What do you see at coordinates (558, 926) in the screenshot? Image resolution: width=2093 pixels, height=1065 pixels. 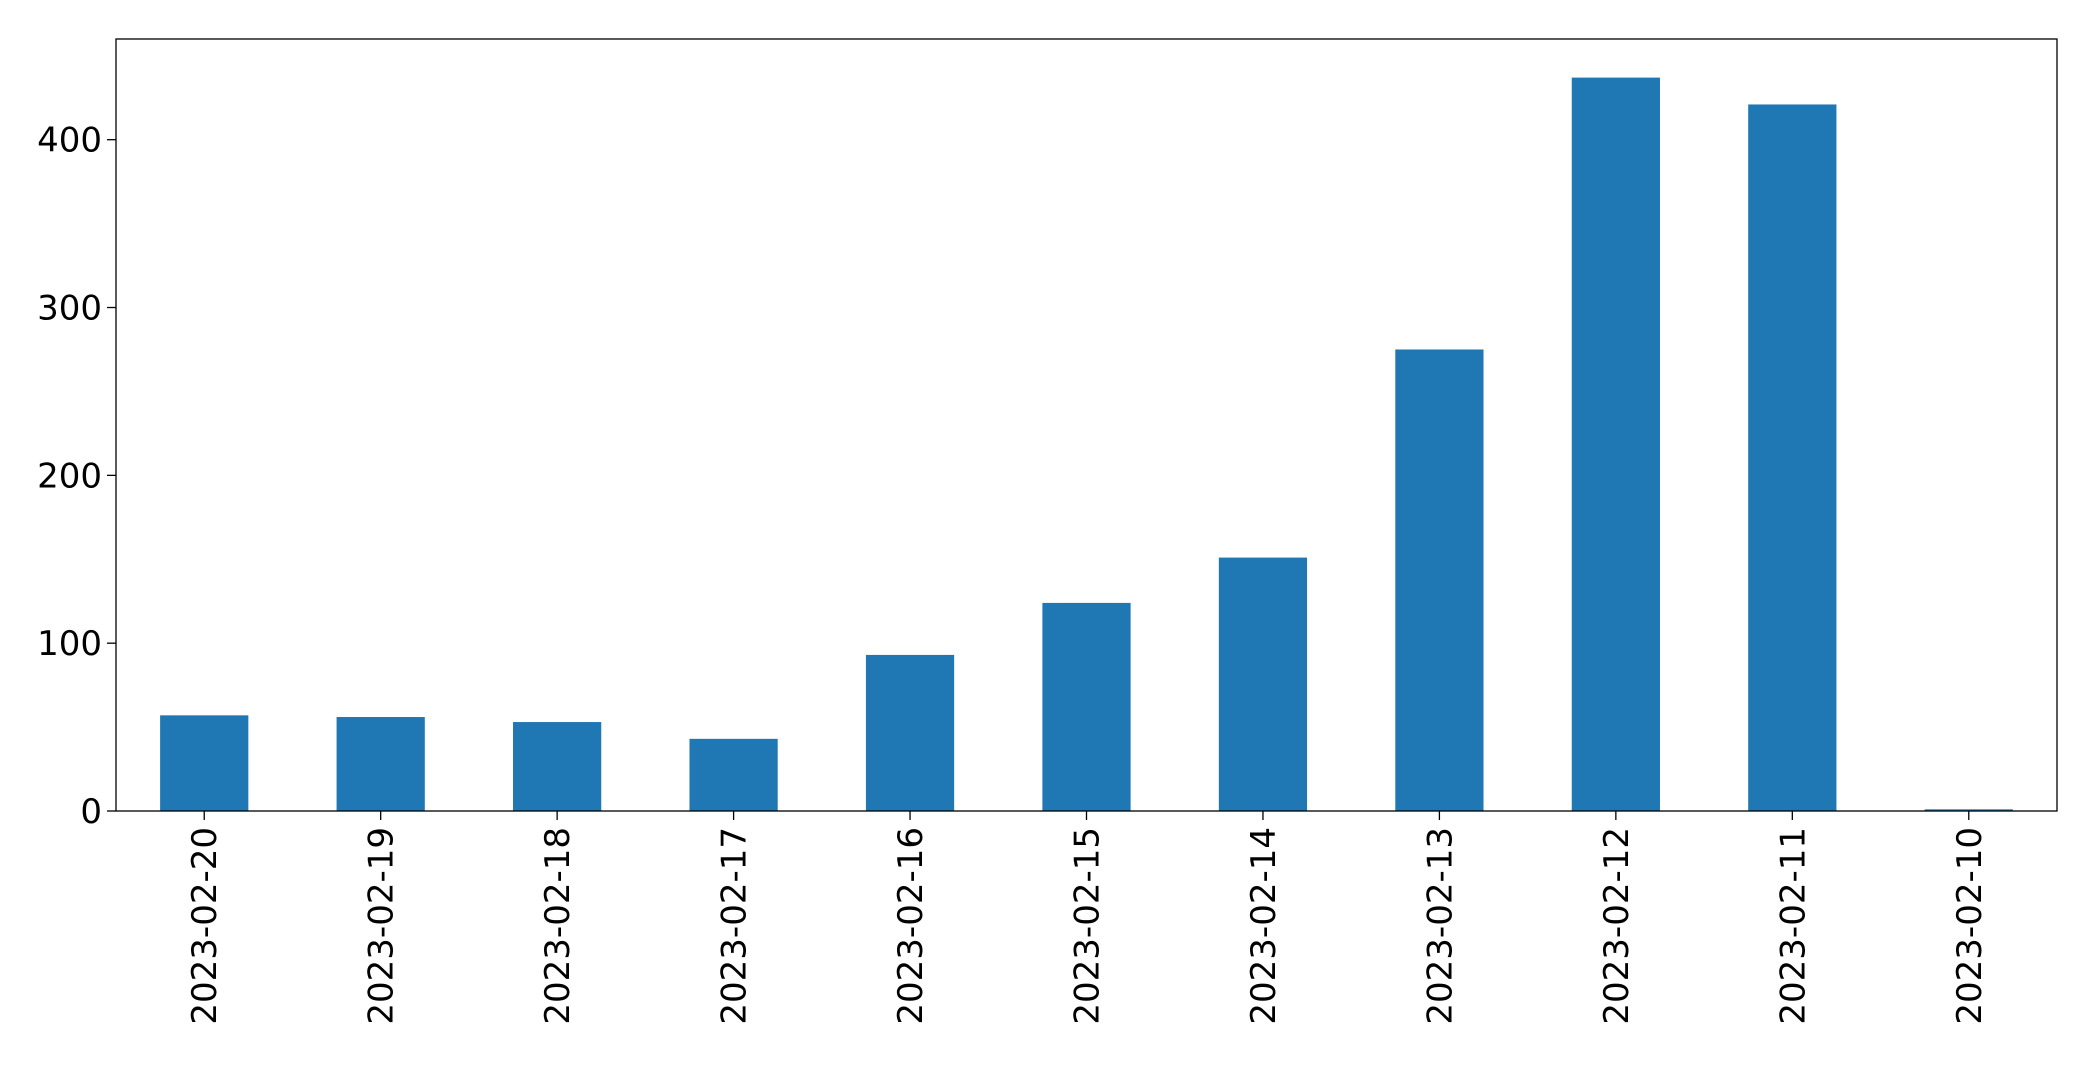 I see `x-tick-label: 2023-02-18` at bounding box center [558, 926].